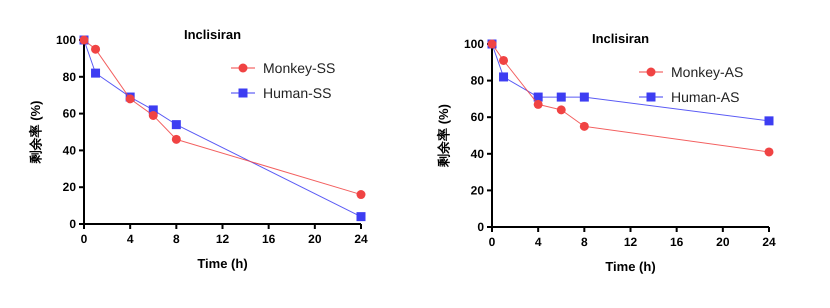  I want to click on legend-label: Monkey-AS, so click(707, 72).